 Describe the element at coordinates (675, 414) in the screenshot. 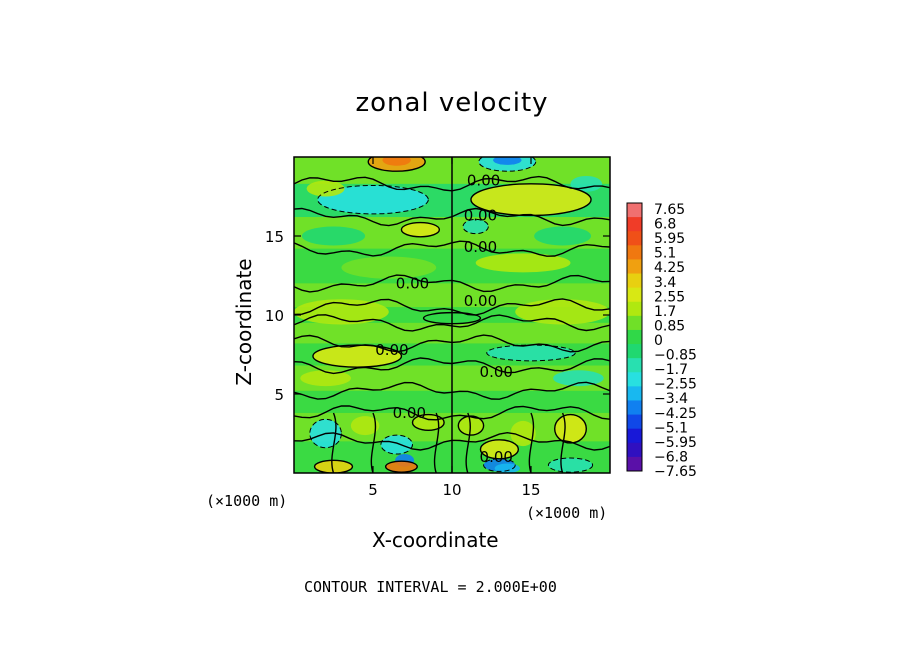

I see `colorbar-label: −4.25` at that location.